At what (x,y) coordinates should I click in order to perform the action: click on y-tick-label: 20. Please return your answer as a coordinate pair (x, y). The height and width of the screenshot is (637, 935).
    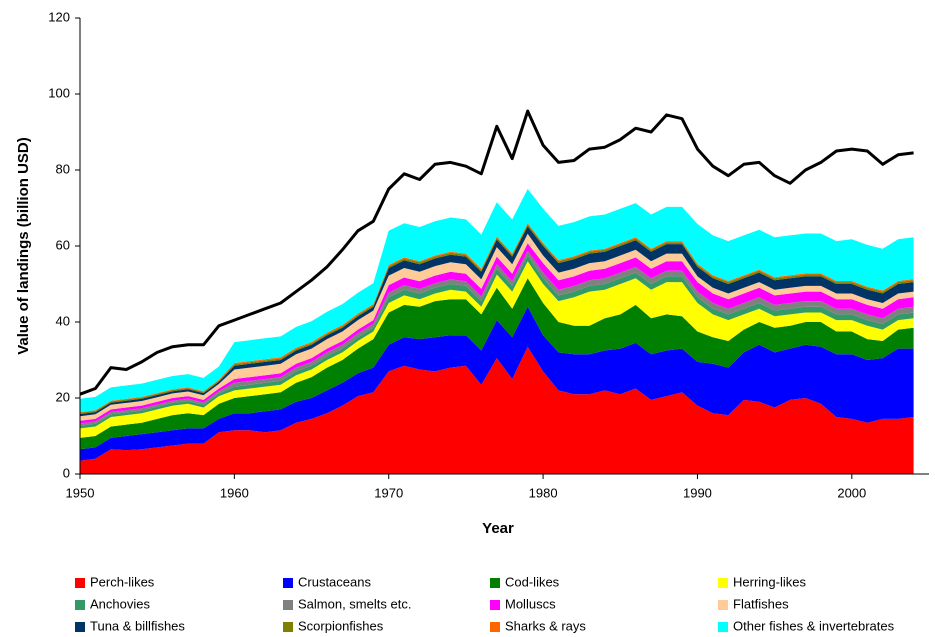
    Looking at the image, I should click on (63, 396).